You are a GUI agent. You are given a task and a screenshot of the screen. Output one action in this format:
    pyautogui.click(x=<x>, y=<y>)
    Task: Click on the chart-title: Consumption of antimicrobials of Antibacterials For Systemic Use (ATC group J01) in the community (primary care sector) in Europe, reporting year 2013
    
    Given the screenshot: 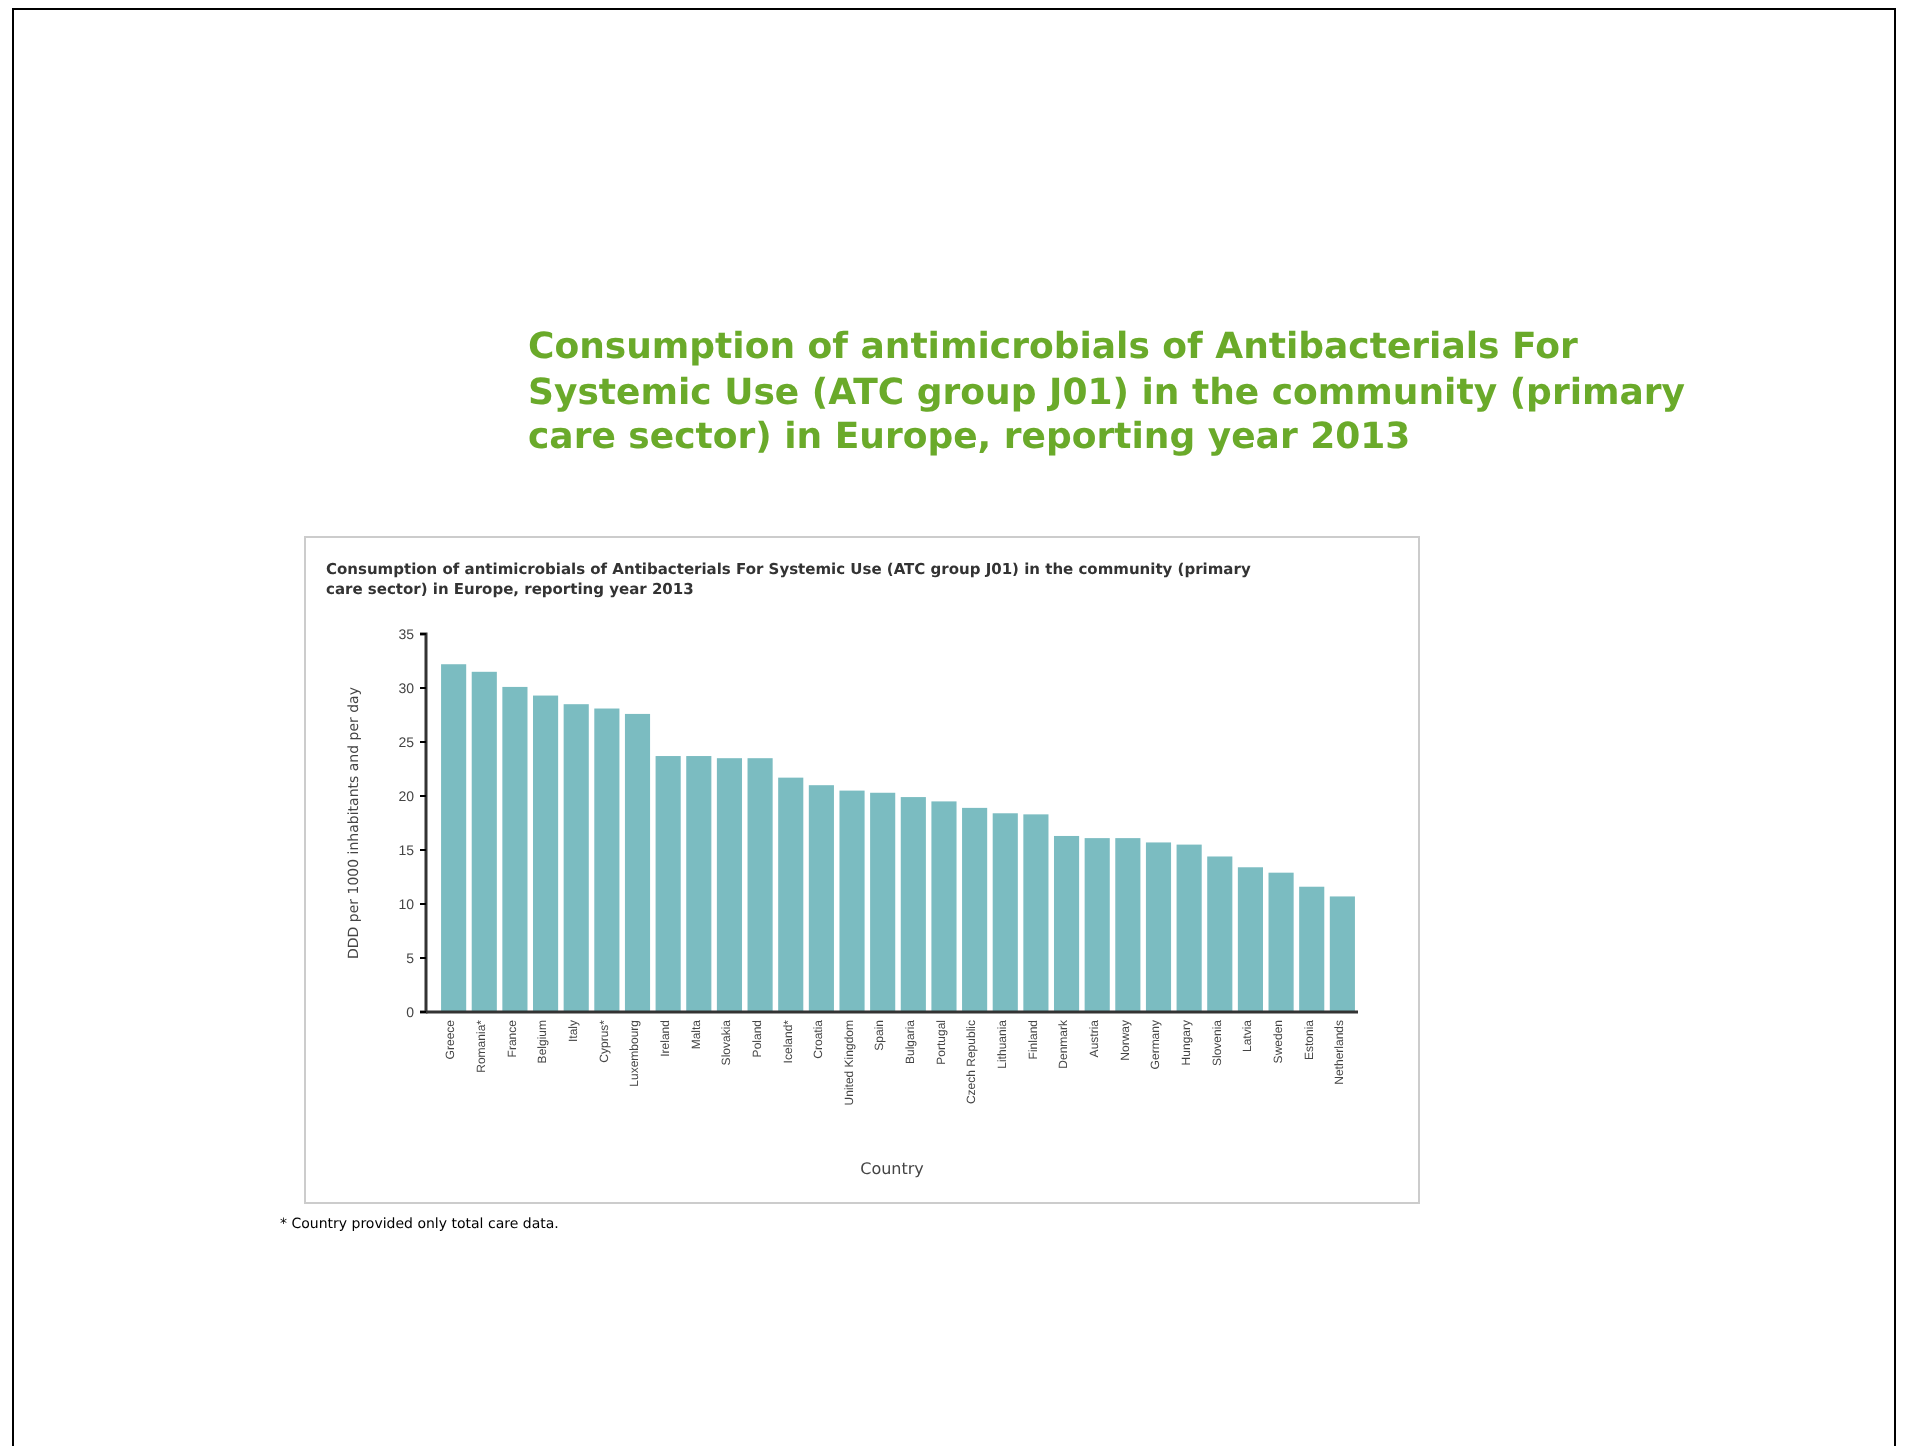 What is the action you would take?
    pyautogui.click(x=1108, y=393)
    